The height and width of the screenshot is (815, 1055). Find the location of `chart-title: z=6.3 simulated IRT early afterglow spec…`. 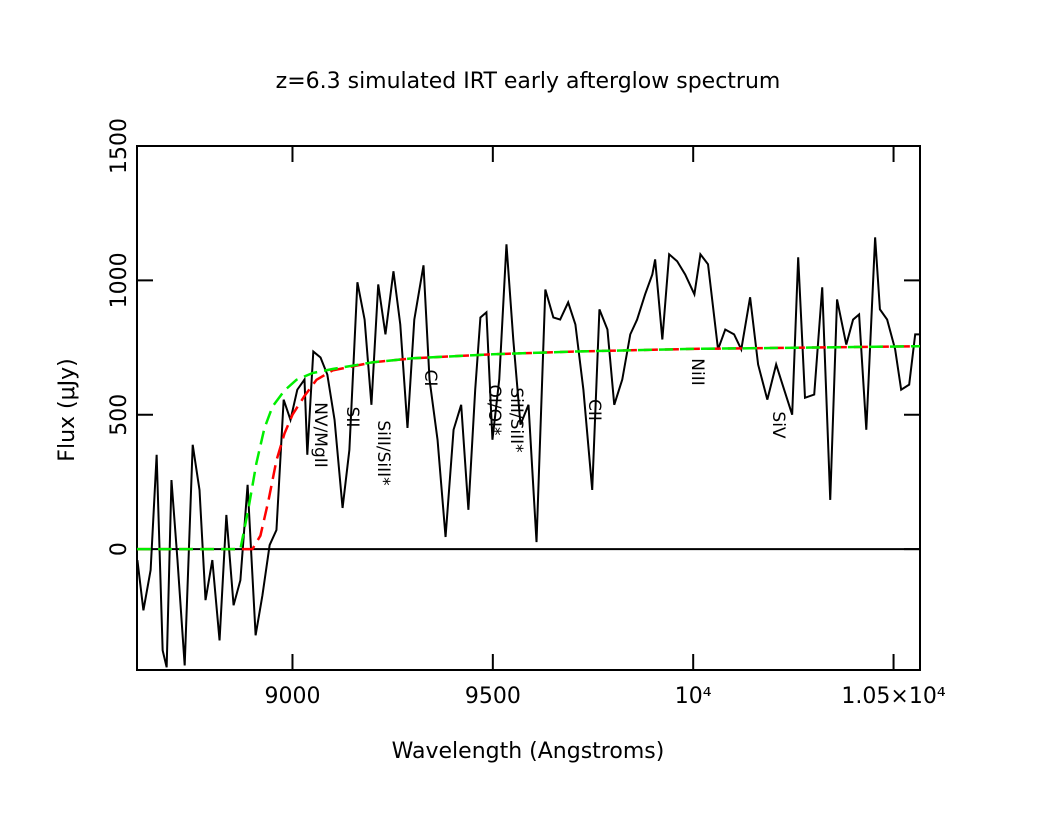

chart-title: z=6.3 simulated IRT early afterglow spec… is located at coordinates (528, 81).